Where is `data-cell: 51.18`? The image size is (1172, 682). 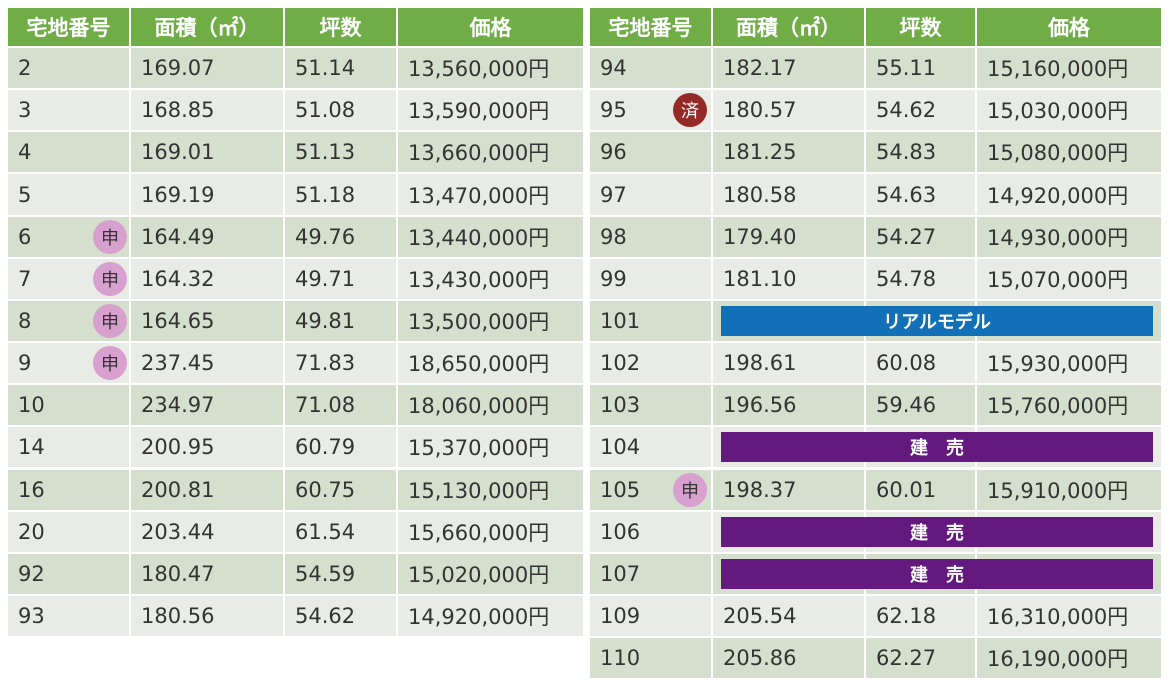
data-cell: 51.18 is located at coordinates (340, 194).